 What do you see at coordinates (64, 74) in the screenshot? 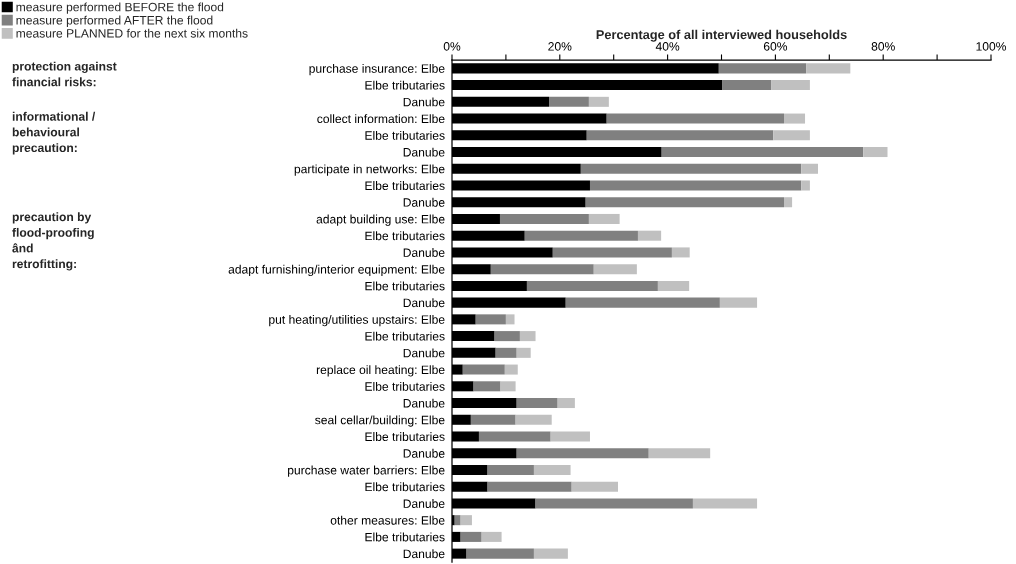
I see `text: protection against financial risks:` at bounding box center [64, 74].